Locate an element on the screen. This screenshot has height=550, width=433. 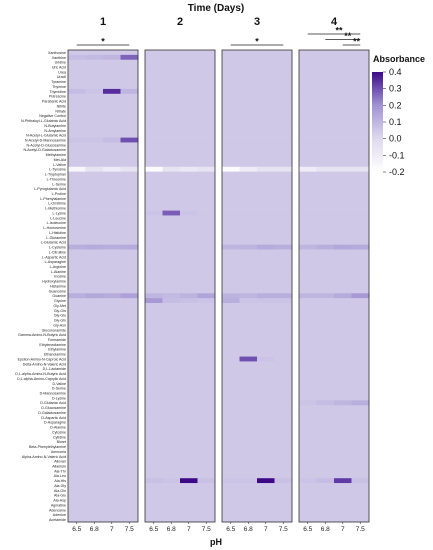
row-label: D-Galactosamine is located at coordinates (52, 413).